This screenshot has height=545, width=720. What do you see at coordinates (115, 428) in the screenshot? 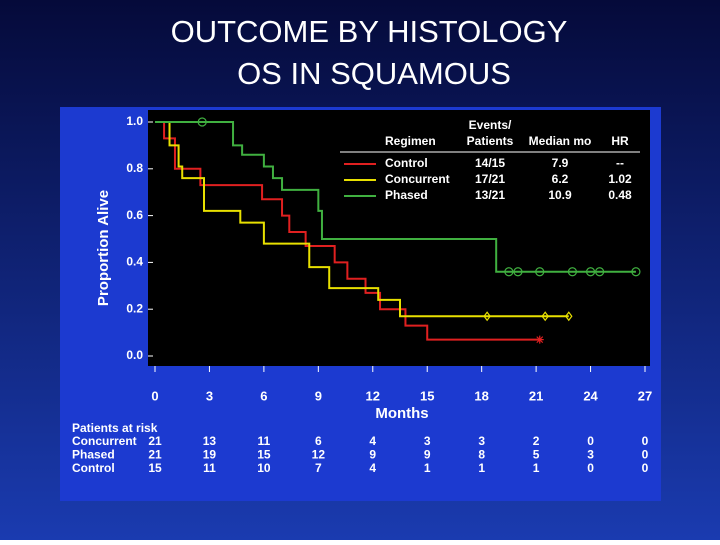
I see `risk-title: Patients at risk` at bounding box center [115, 428].